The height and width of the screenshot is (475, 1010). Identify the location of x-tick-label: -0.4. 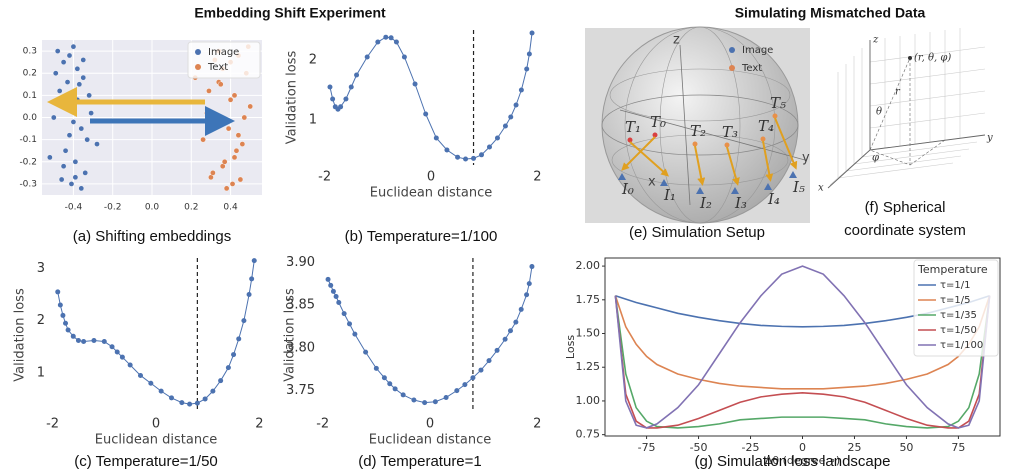
(74, 208).